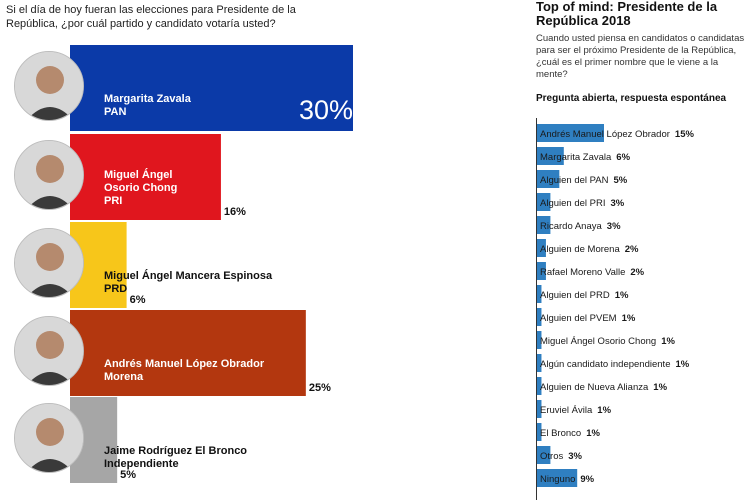 The width and height of the screenshot is (750, 500). What do you see at coordinates (576, 157) in the screenshot?
I see `top-of-mind-category: Margarita Zavala` at bounding box center [576, 157].